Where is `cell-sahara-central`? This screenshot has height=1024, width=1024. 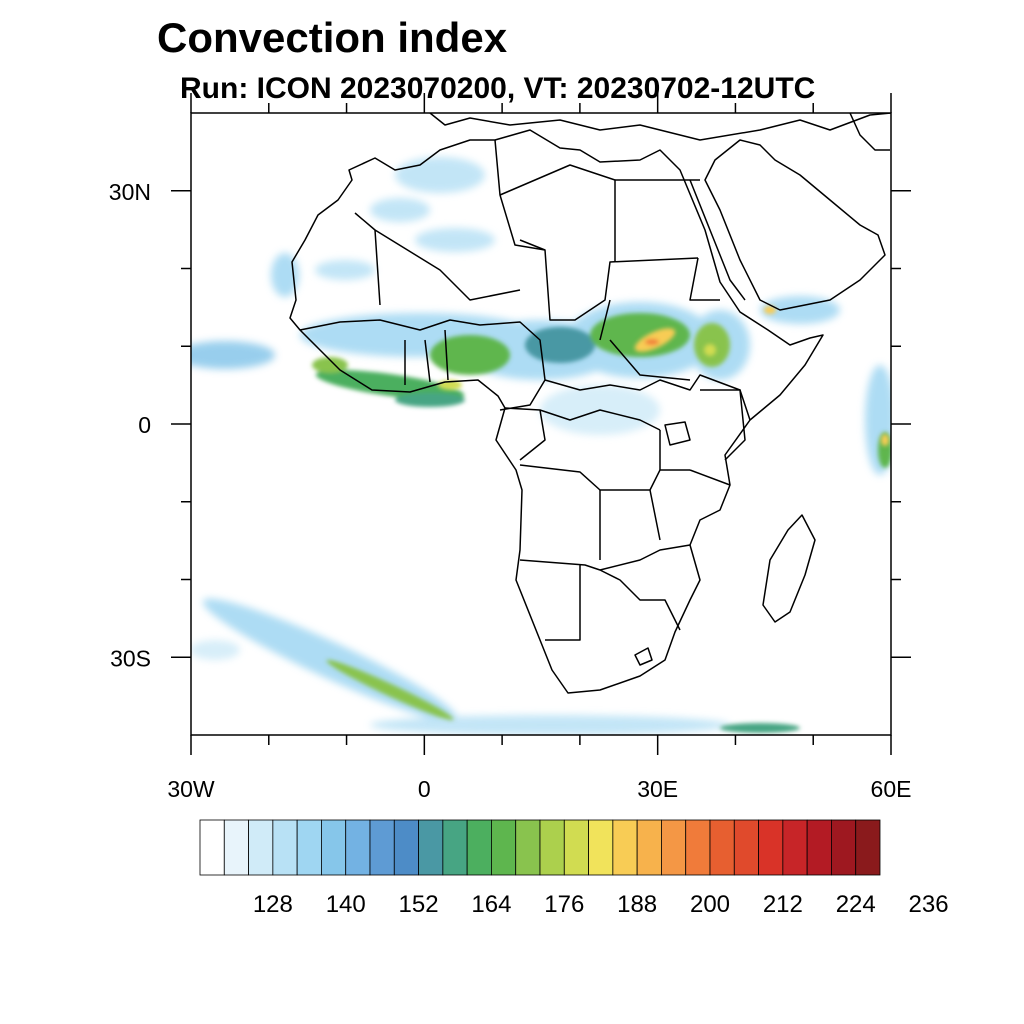 cell-sahara-central is located at coordinates (455, 240).